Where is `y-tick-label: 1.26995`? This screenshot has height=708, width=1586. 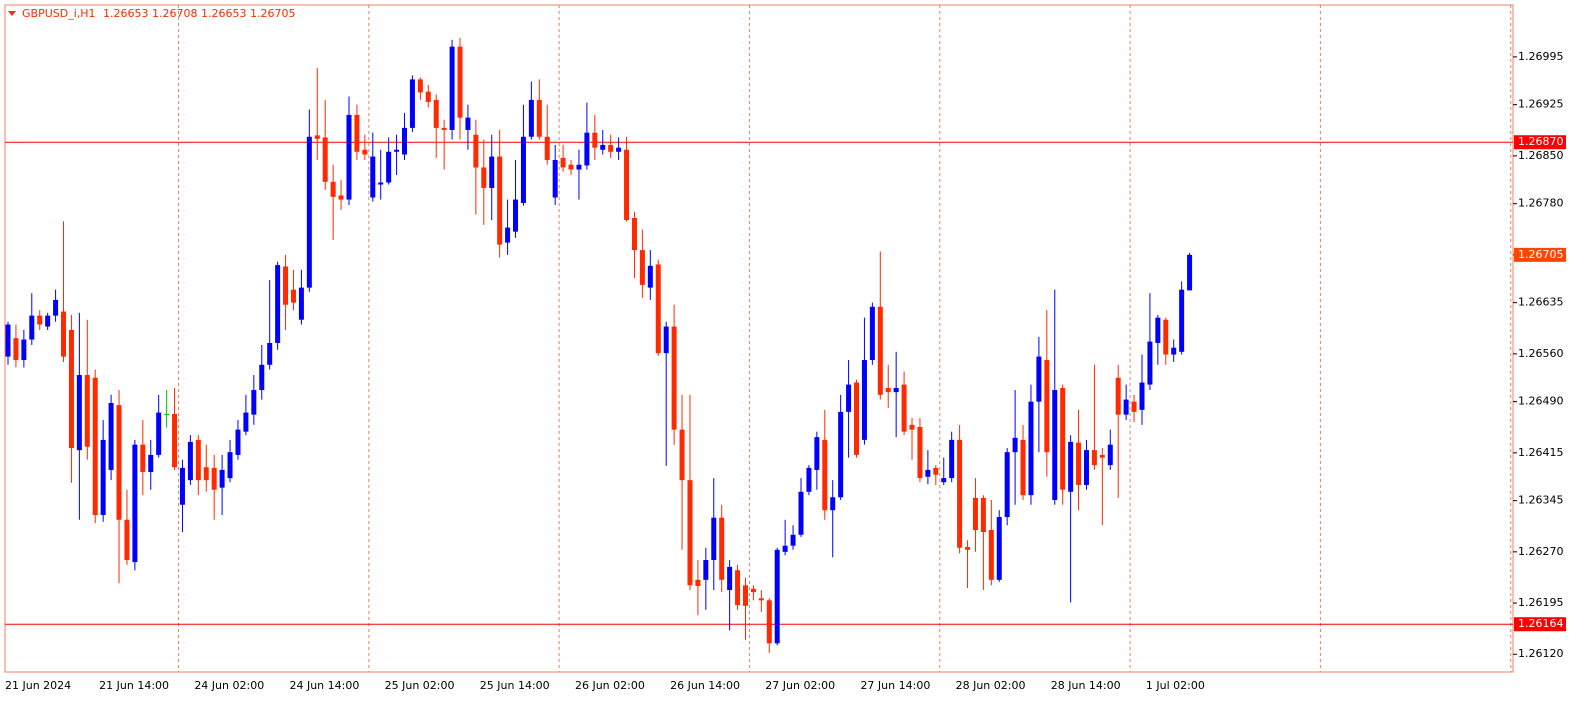
y-tick-label: 1.26995 is located at coordinates (1541, 56).